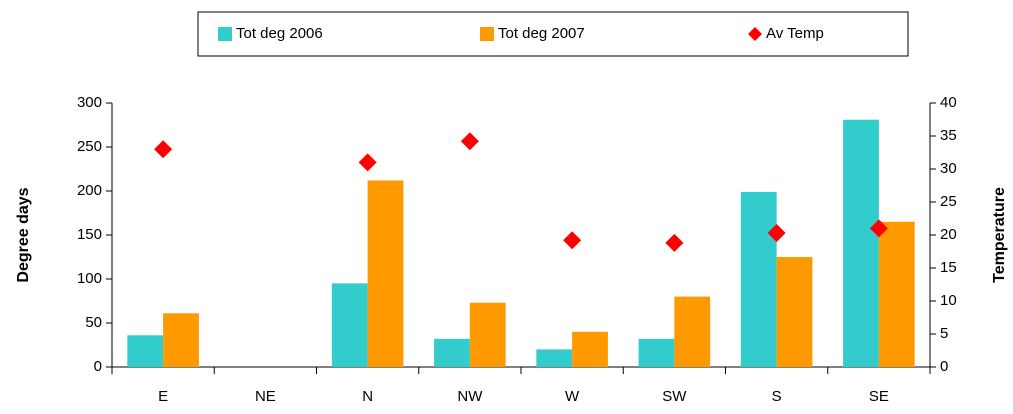 The width and height of the screenshot is (1013, 414). What do you see at coordinates (163, 396) in the screenshot?
I see `x-tick-label: E` at bounding box center [163, 396].